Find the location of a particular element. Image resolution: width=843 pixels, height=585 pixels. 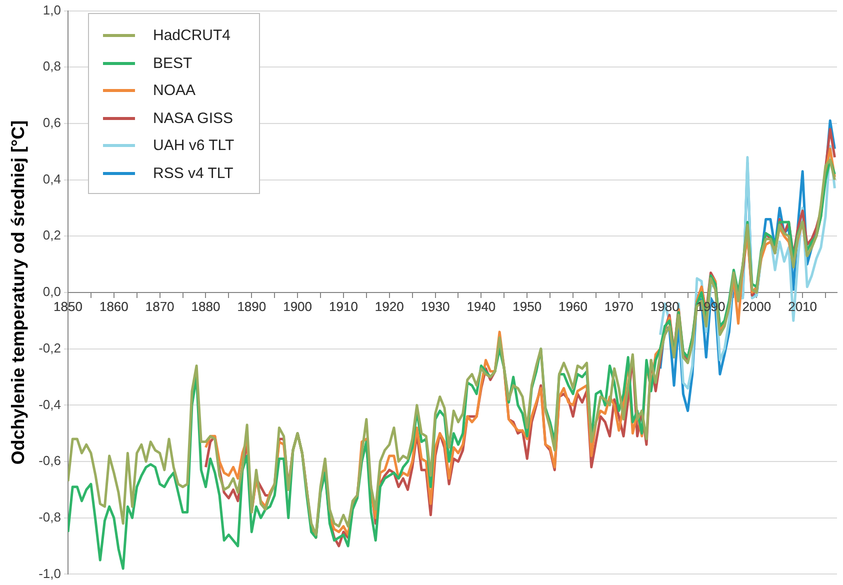

y-axis-title: Odchylenie temperatury od średniej [°C] is located at coordinates (18, 292).